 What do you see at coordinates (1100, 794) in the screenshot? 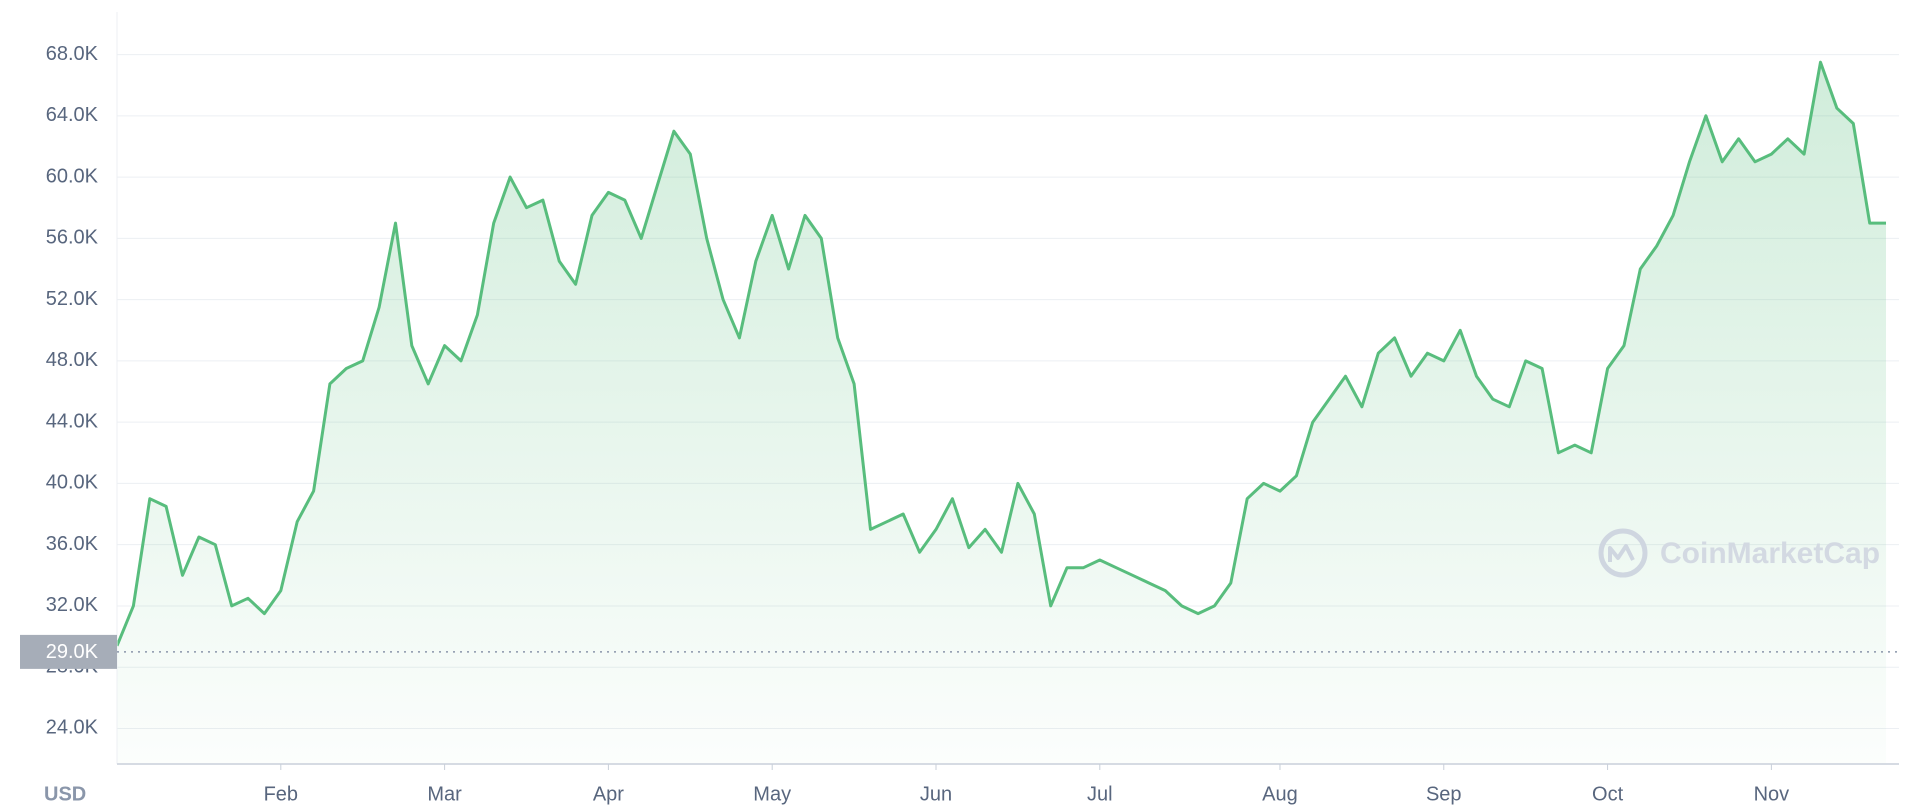
I see `x-tick-label: Jul` at bounding box center [1100, 794].